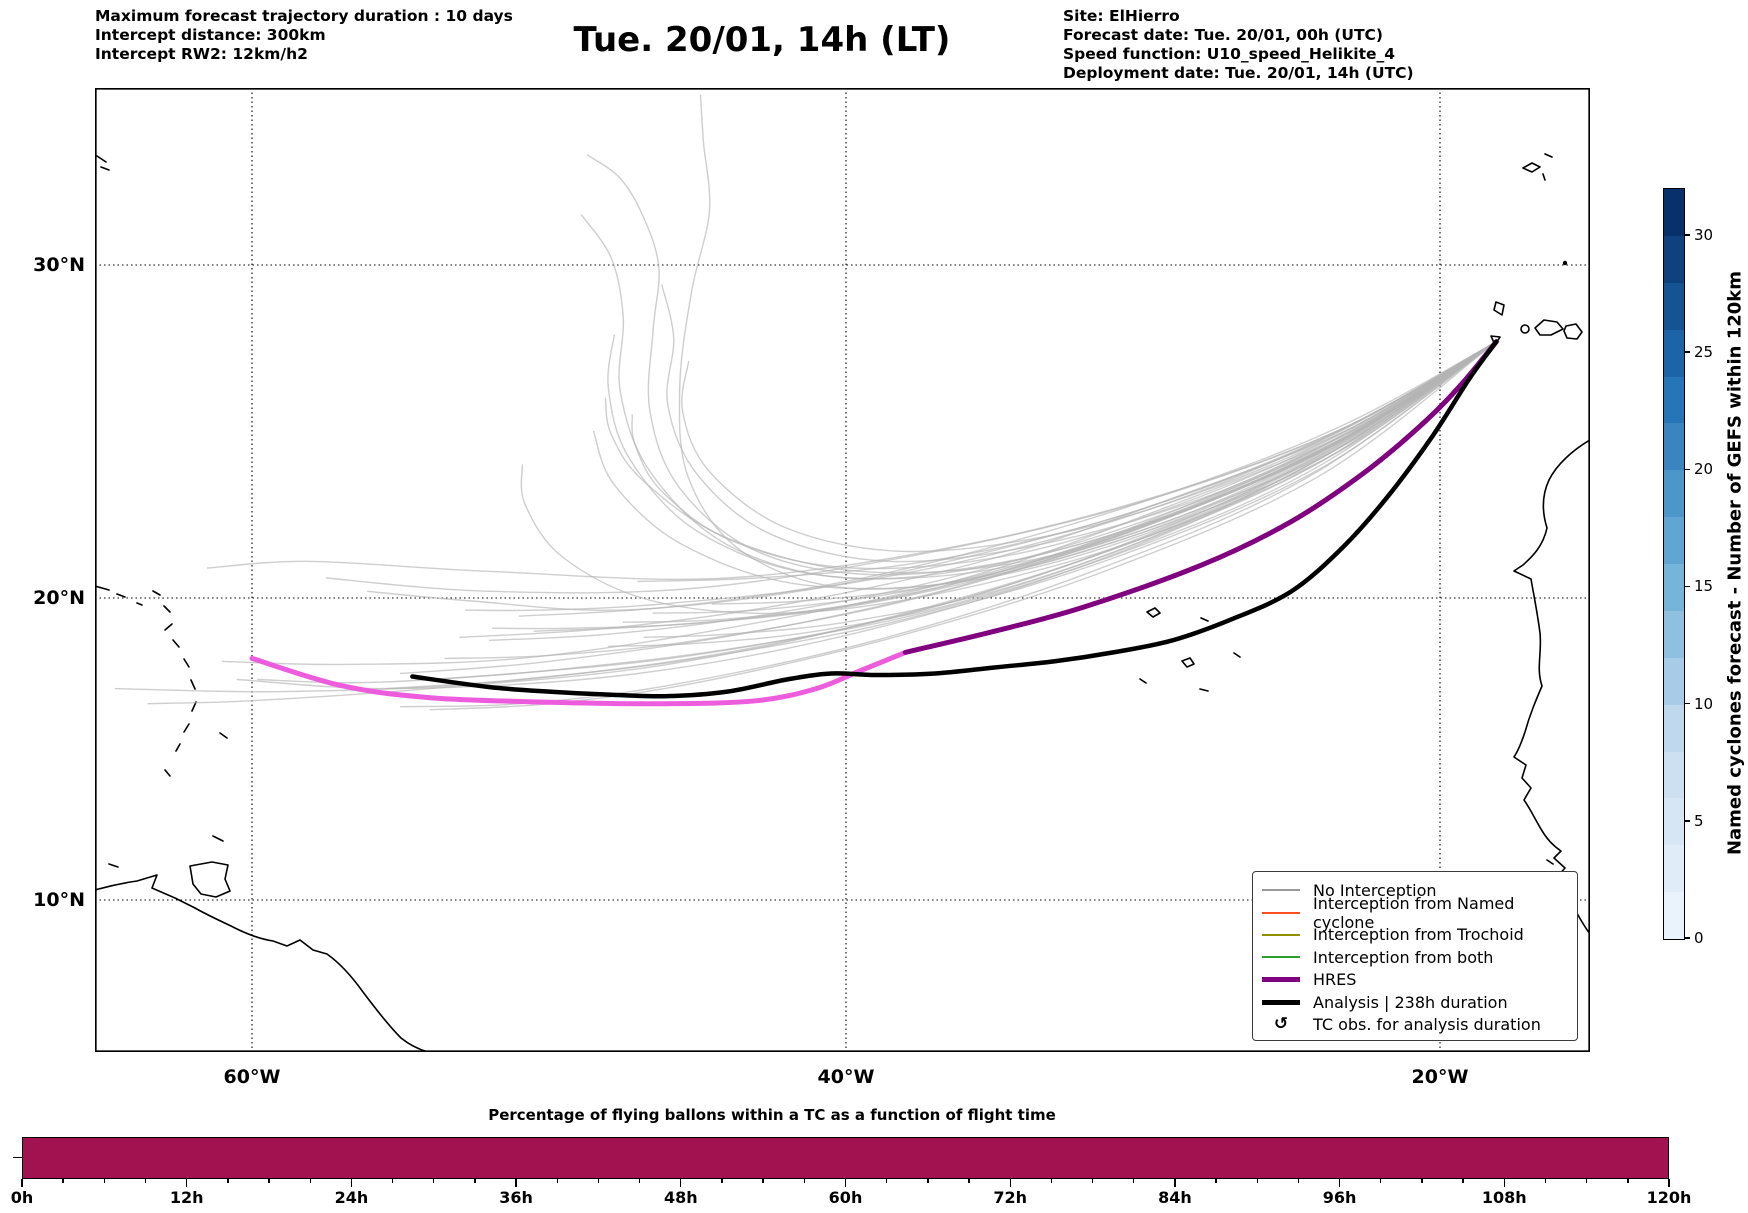 This screenshot has width=1748, height=1213. I want to click on bottom-chart-ytick, so click(17, 1158).